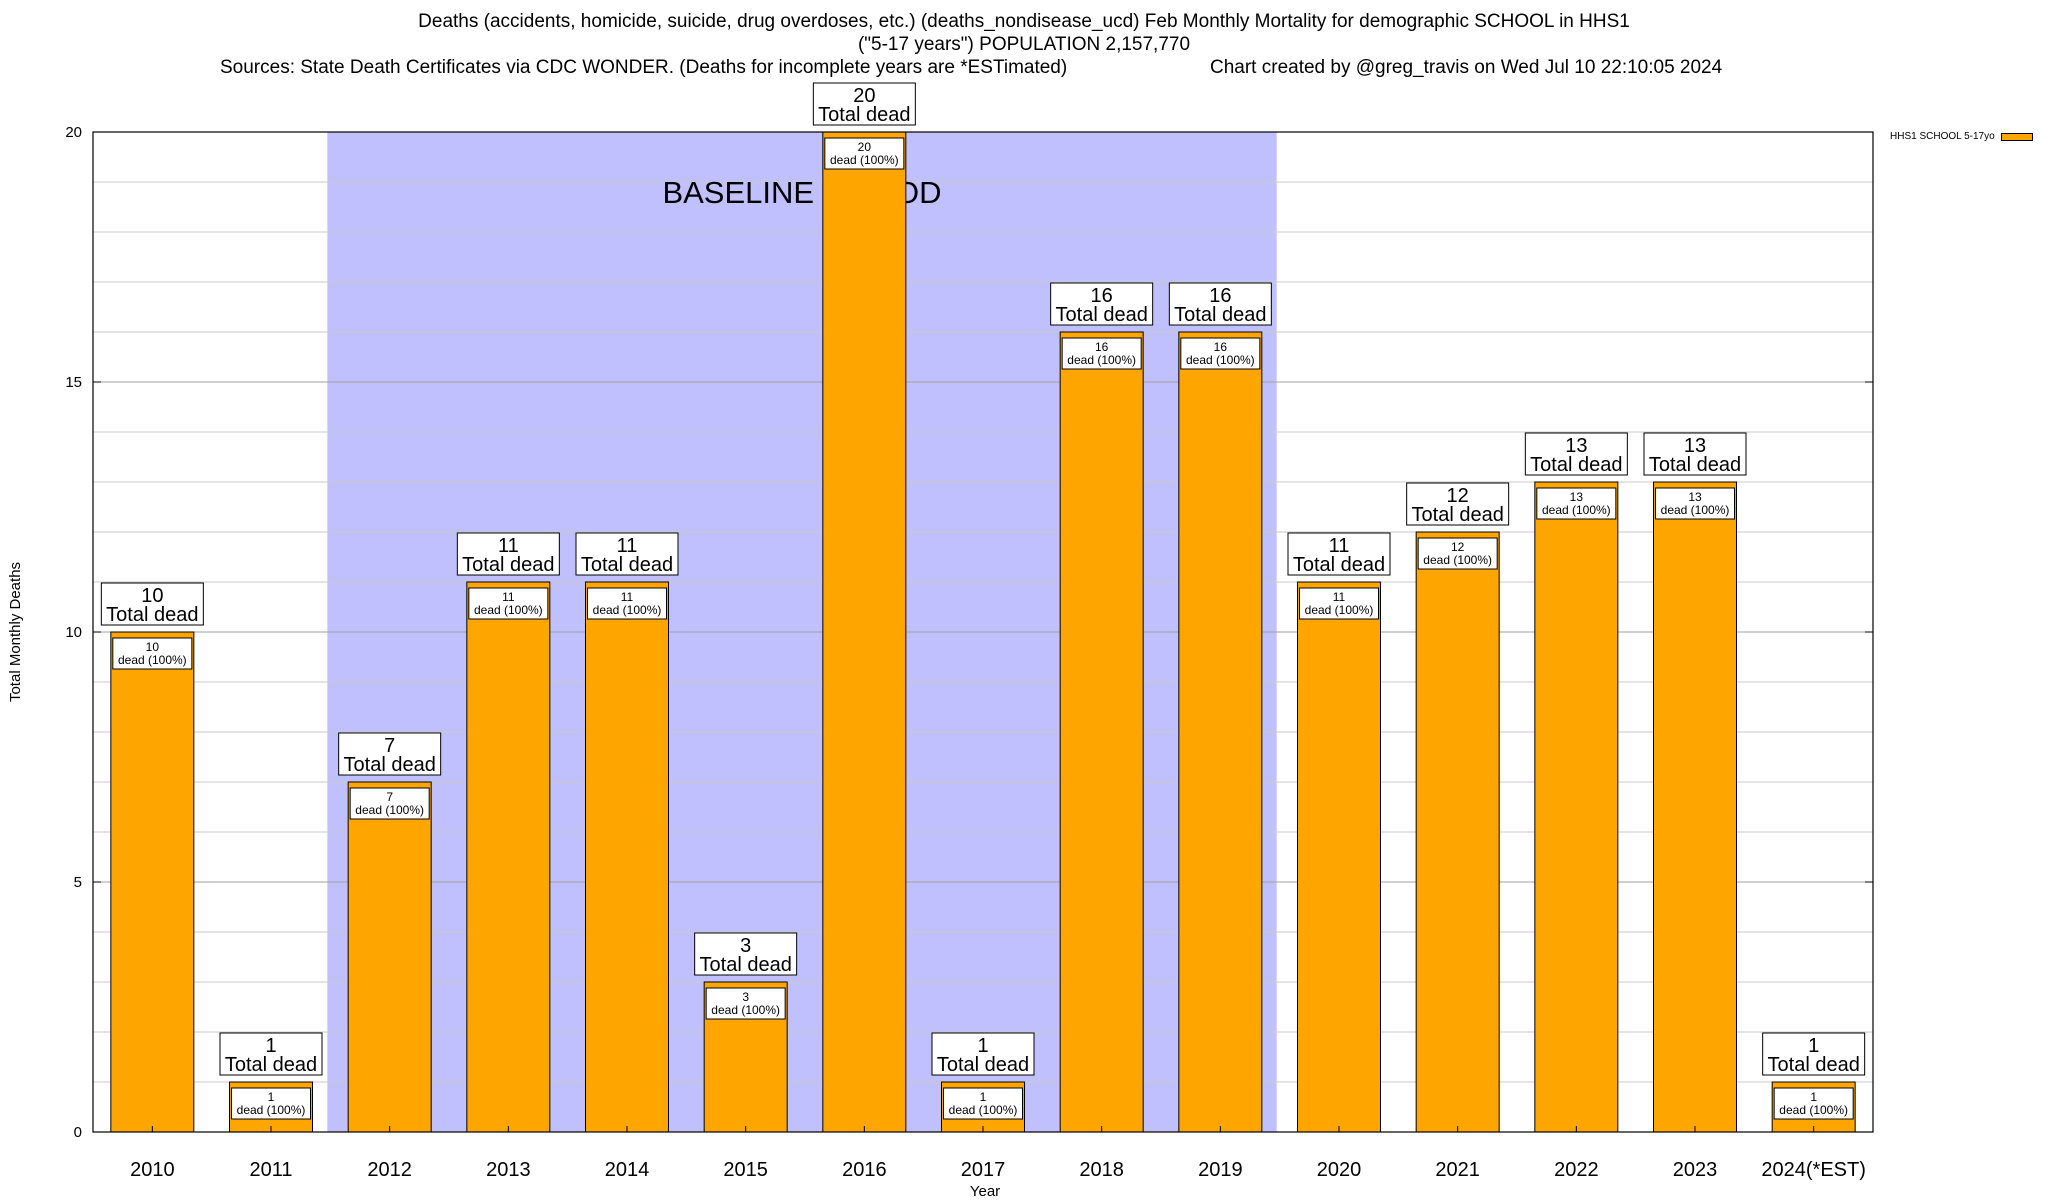 The width and height of the screenshot is (2048, 1200). I want to click on bar-total-value: 20, so click(864, 96).